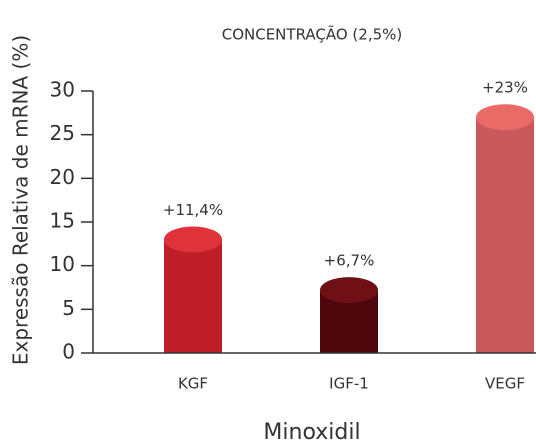 The width and height of the screenshot is (536, 448). What do you see at coordinates (62, 133) in the screenshot?
I see `y-tick-label: 25` at bounding box center [62, 133].